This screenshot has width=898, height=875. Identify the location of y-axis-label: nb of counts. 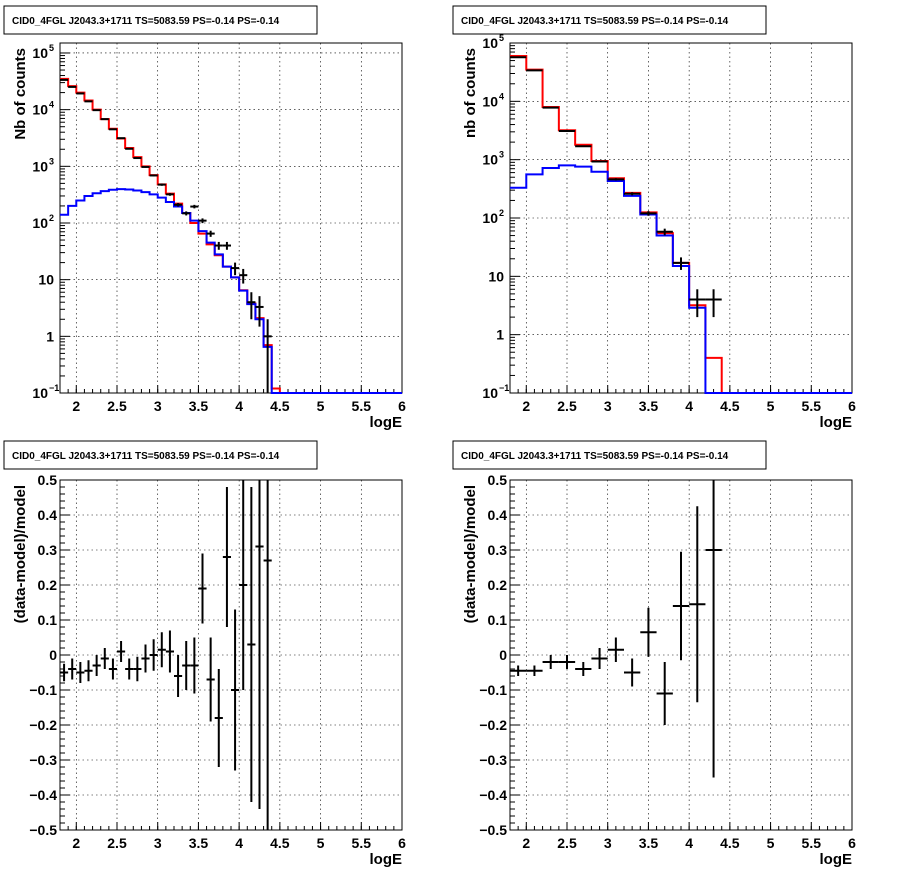
(470, 93).